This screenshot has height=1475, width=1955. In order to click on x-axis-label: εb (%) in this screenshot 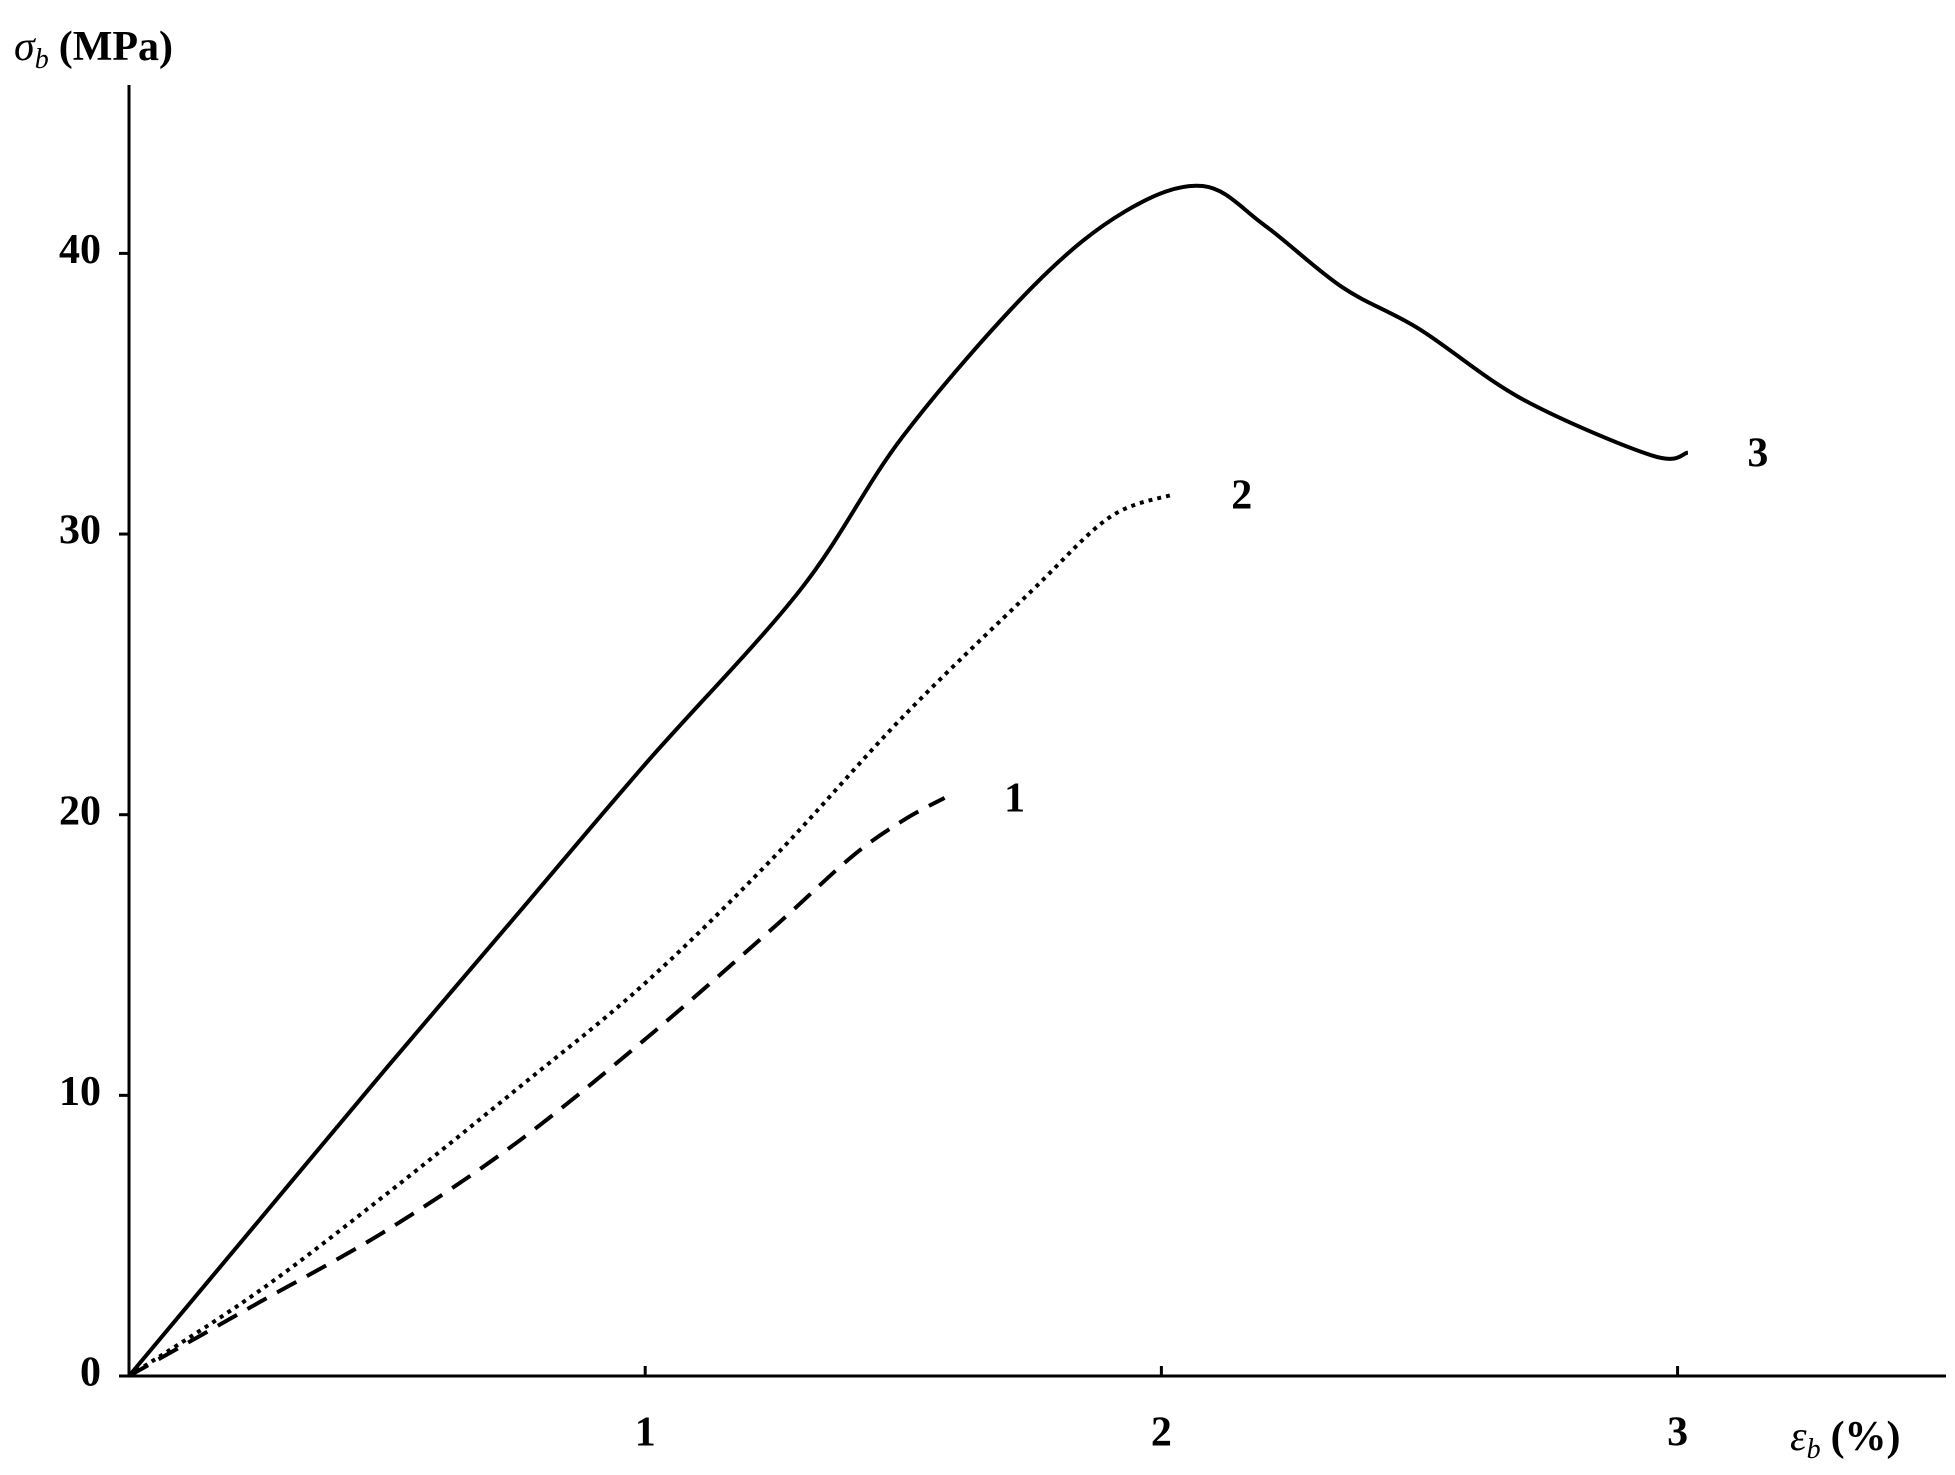, I will do `click(1845, 1440)`.